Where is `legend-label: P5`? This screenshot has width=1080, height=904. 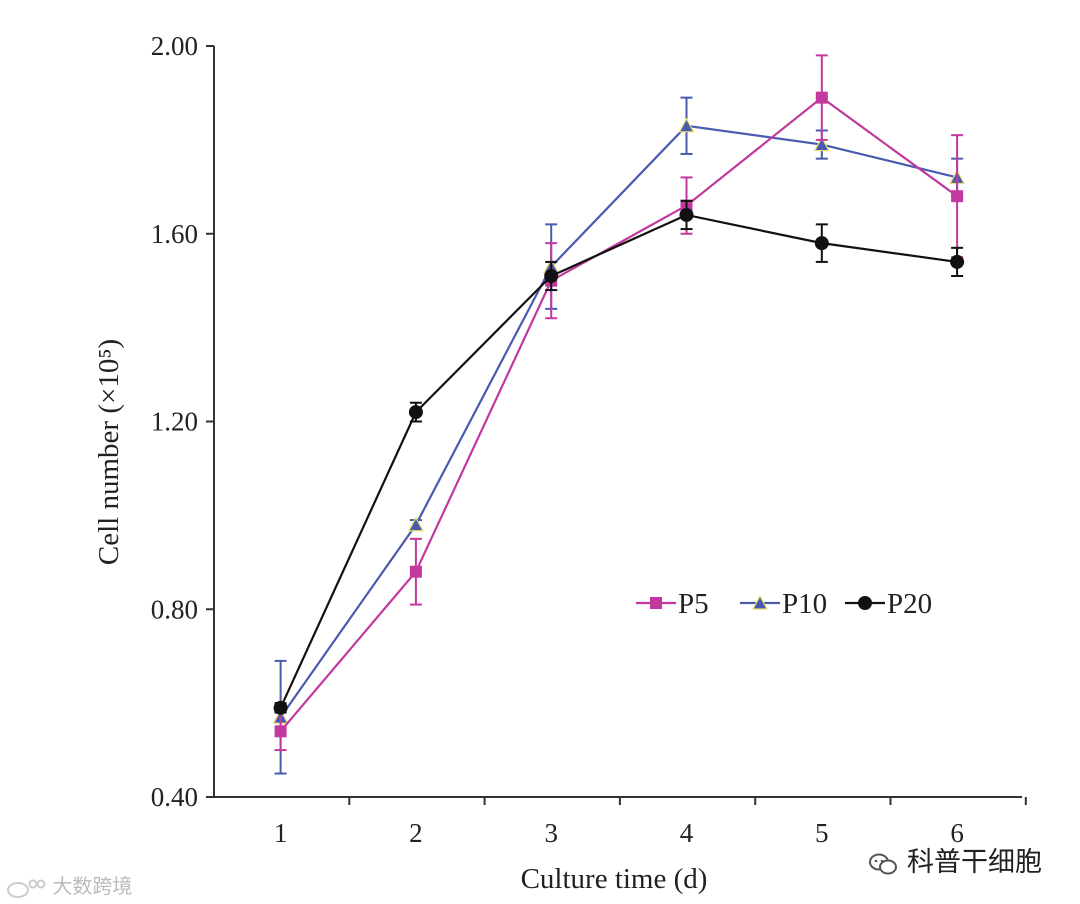 legend-label: P5 is located at coordinates (693, 604).